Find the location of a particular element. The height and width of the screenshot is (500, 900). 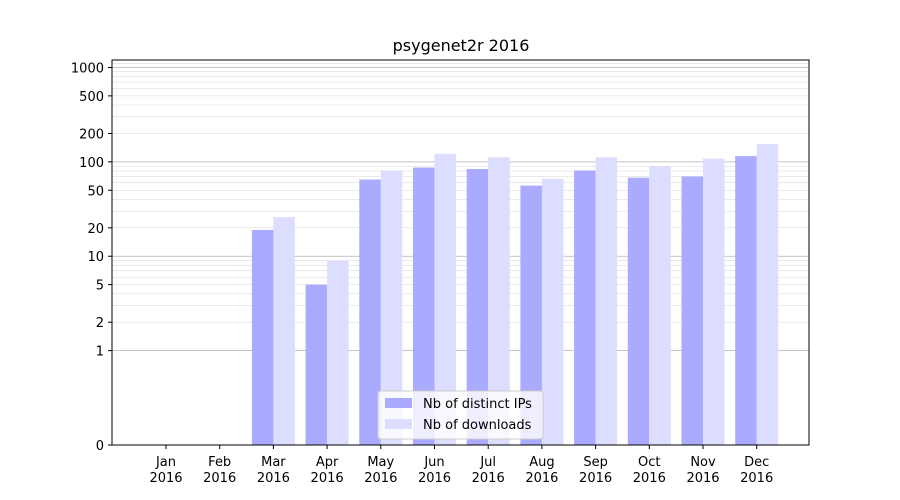

y-axis: 0 1 2 5 10 20 50 100 200 500 1000 is located at coordinates (91, 257).